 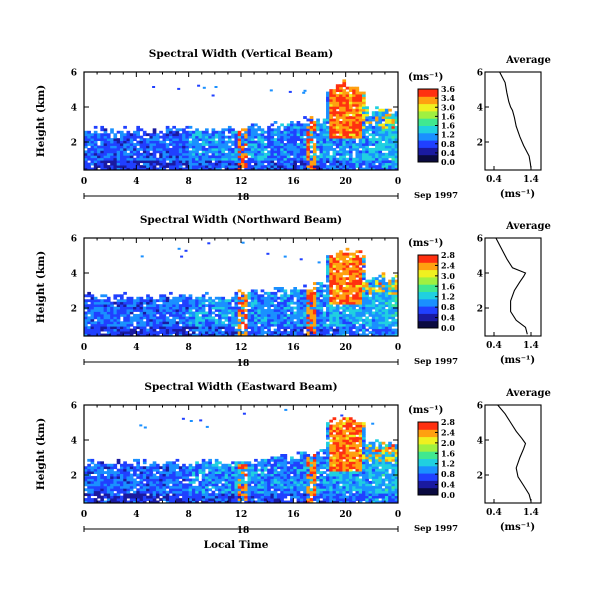 What do you see at coordinates (428, 100) in the screenshot?
I see `colorbar-segment` at bounding box center [428, 100].